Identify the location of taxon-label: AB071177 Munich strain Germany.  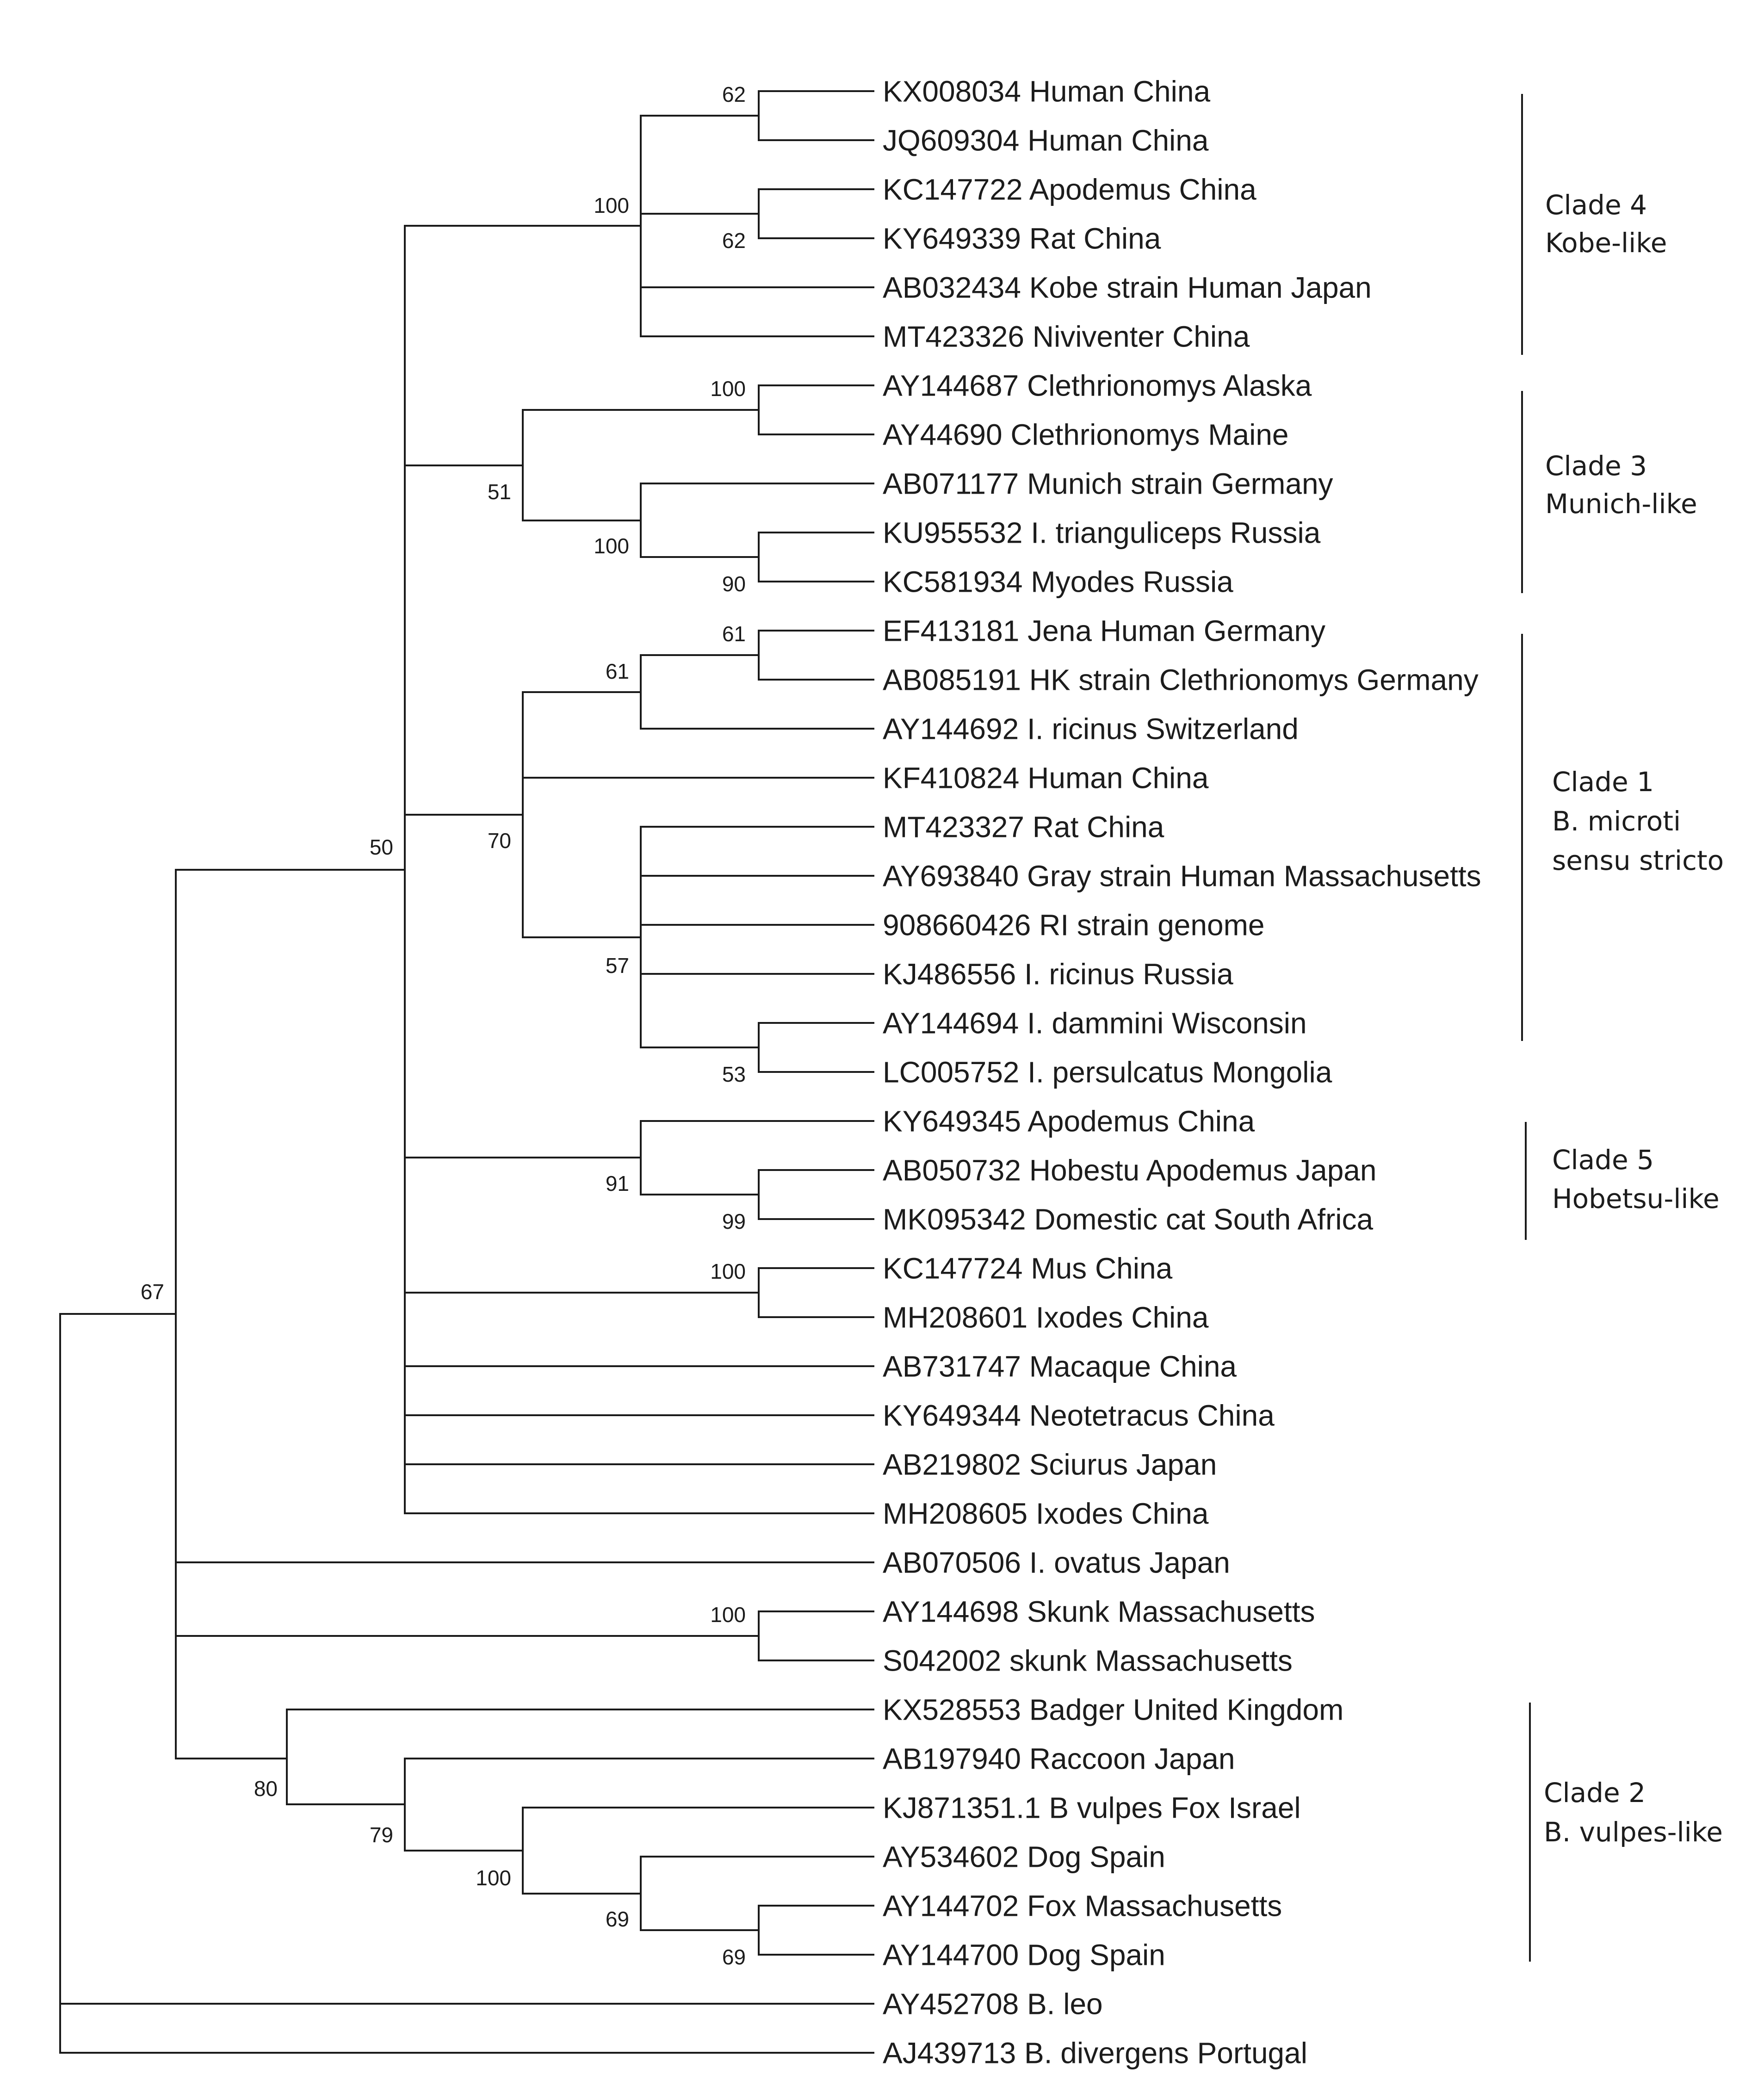
(1108, 483).